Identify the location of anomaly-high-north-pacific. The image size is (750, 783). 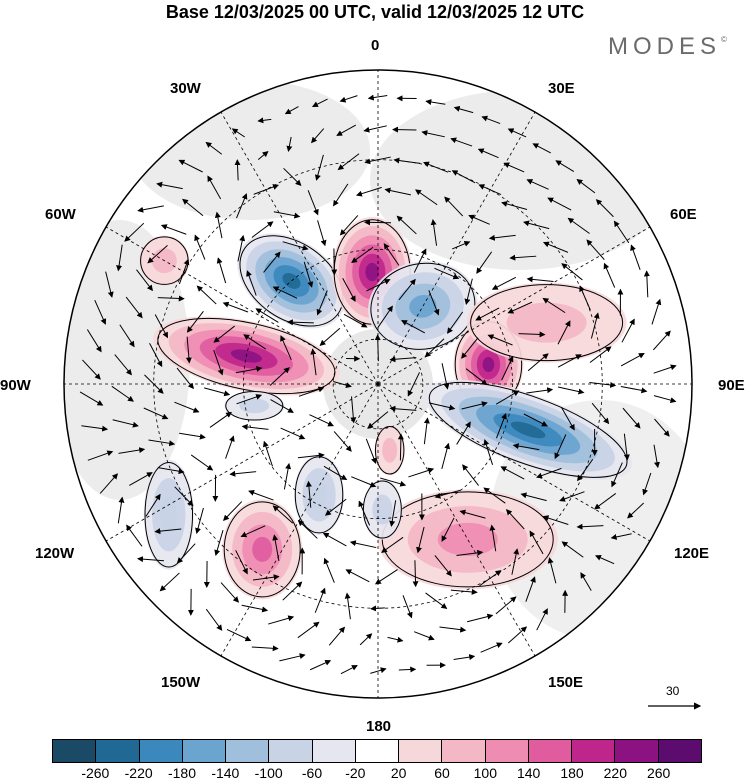
(467, 539).